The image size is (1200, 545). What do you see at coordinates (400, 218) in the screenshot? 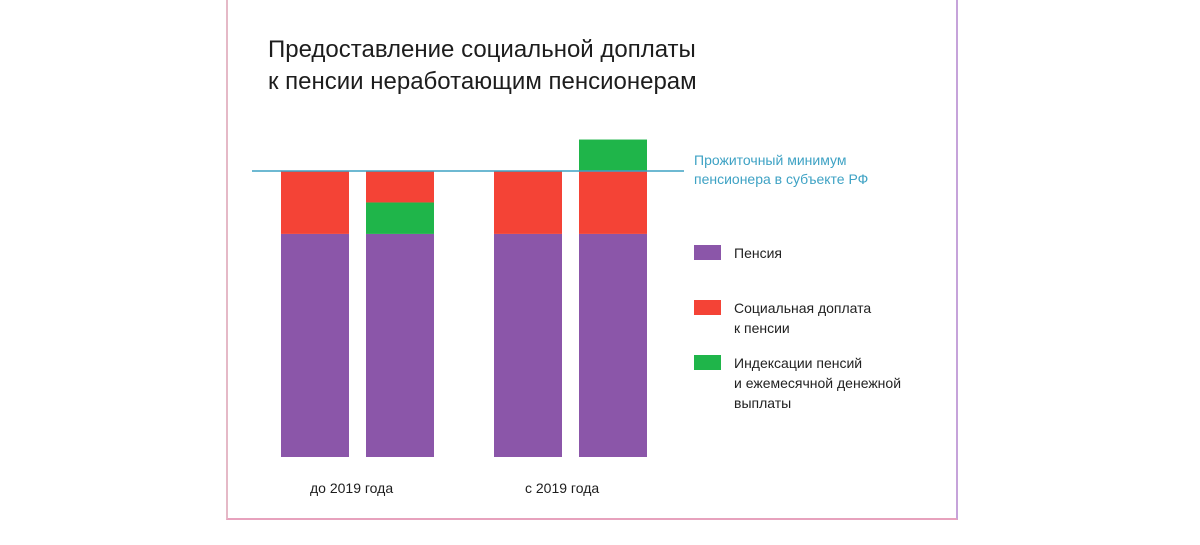
I see `bar-2-segment-indexation` at bounding box center [400, 218].